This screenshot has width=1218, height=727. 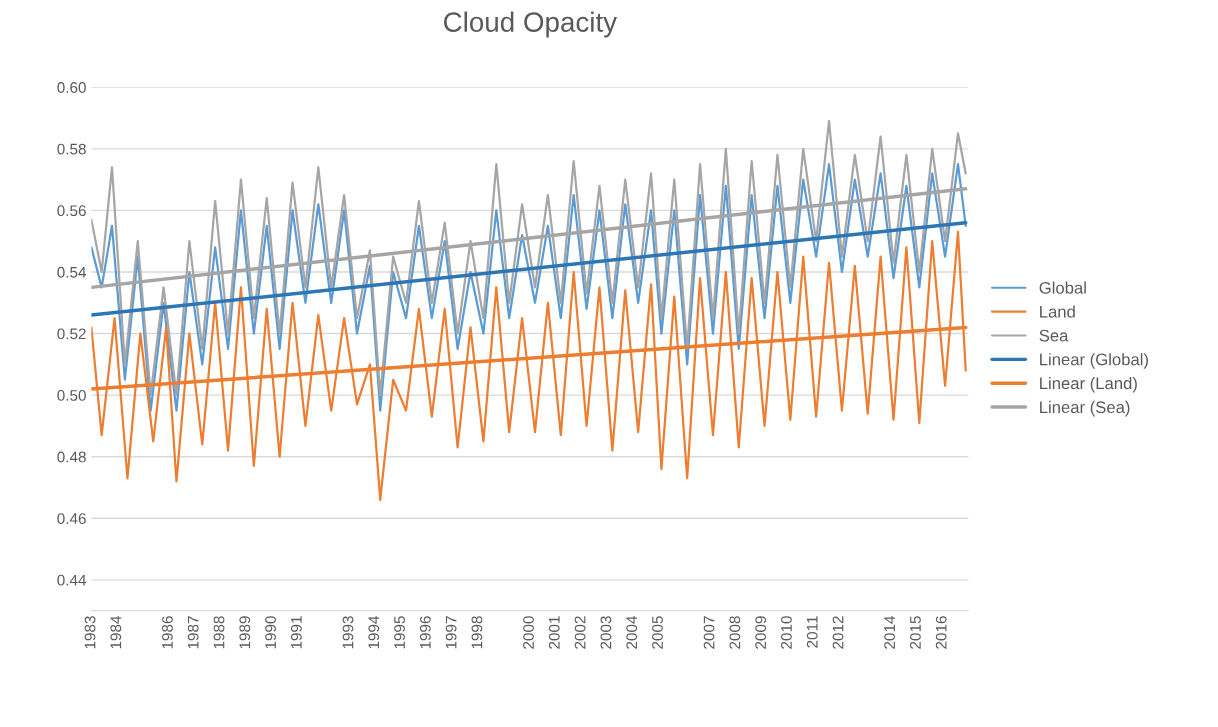 What do you see at coordinates (71, 518) in the screenshot?
I see `y-tick-label: 0.46` at bounding box center [71, 518].